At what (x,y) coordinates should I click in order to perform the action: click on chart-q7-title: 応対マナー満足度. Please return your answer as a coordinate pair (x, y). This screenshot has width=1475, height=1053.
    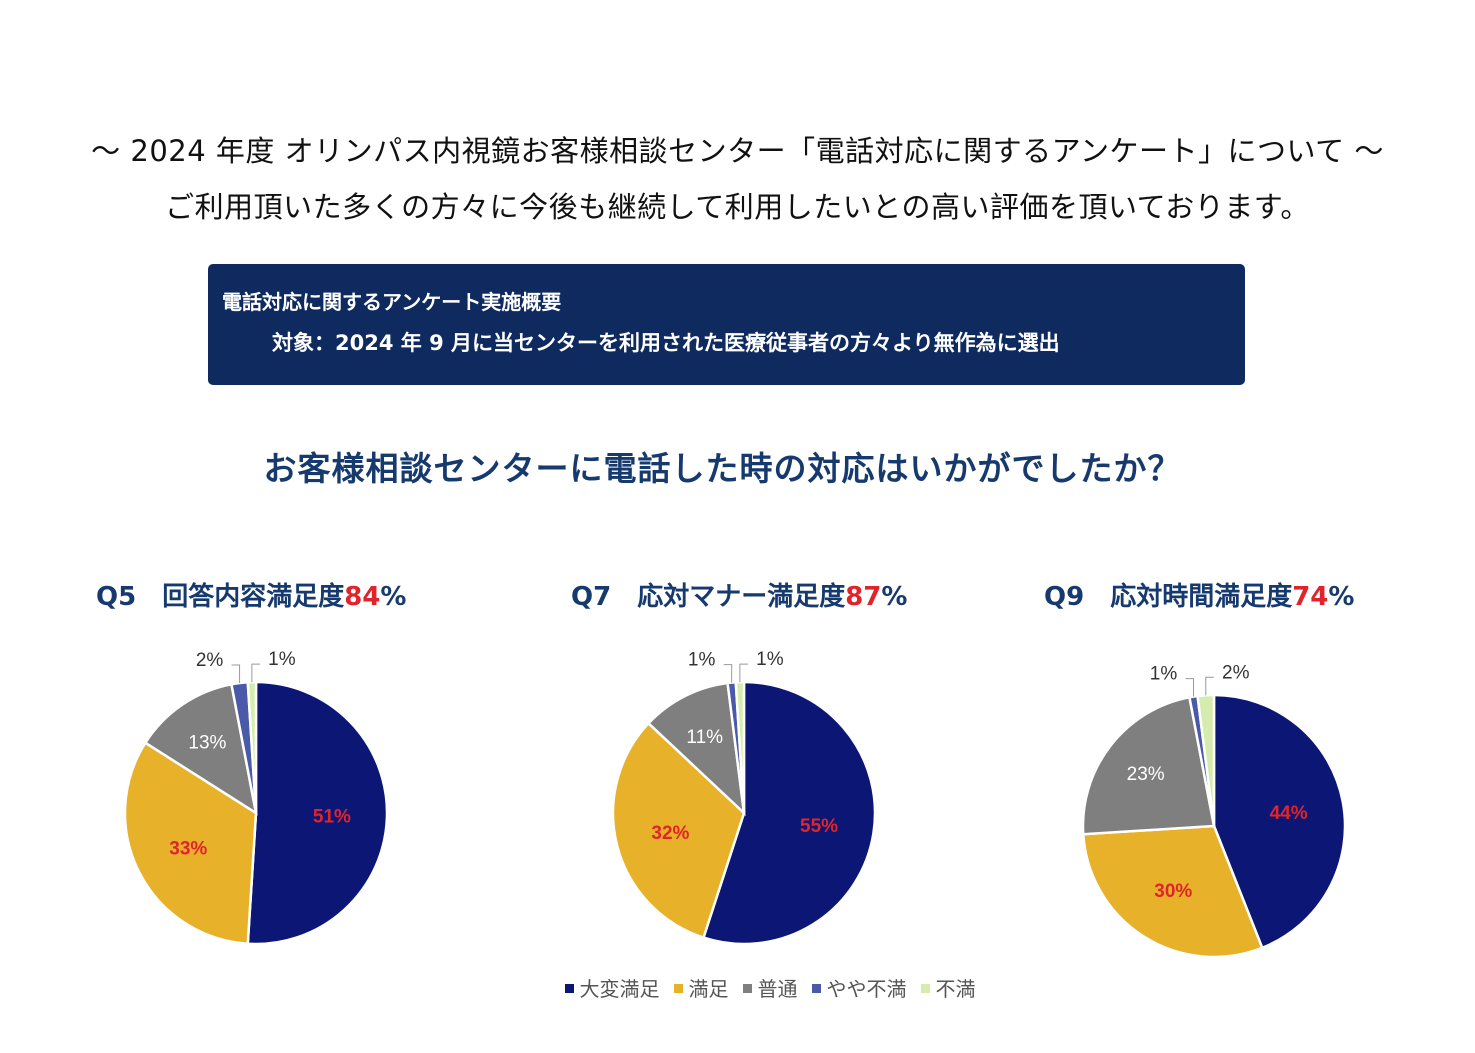
    Looking at the image, I should click on (741, 597).